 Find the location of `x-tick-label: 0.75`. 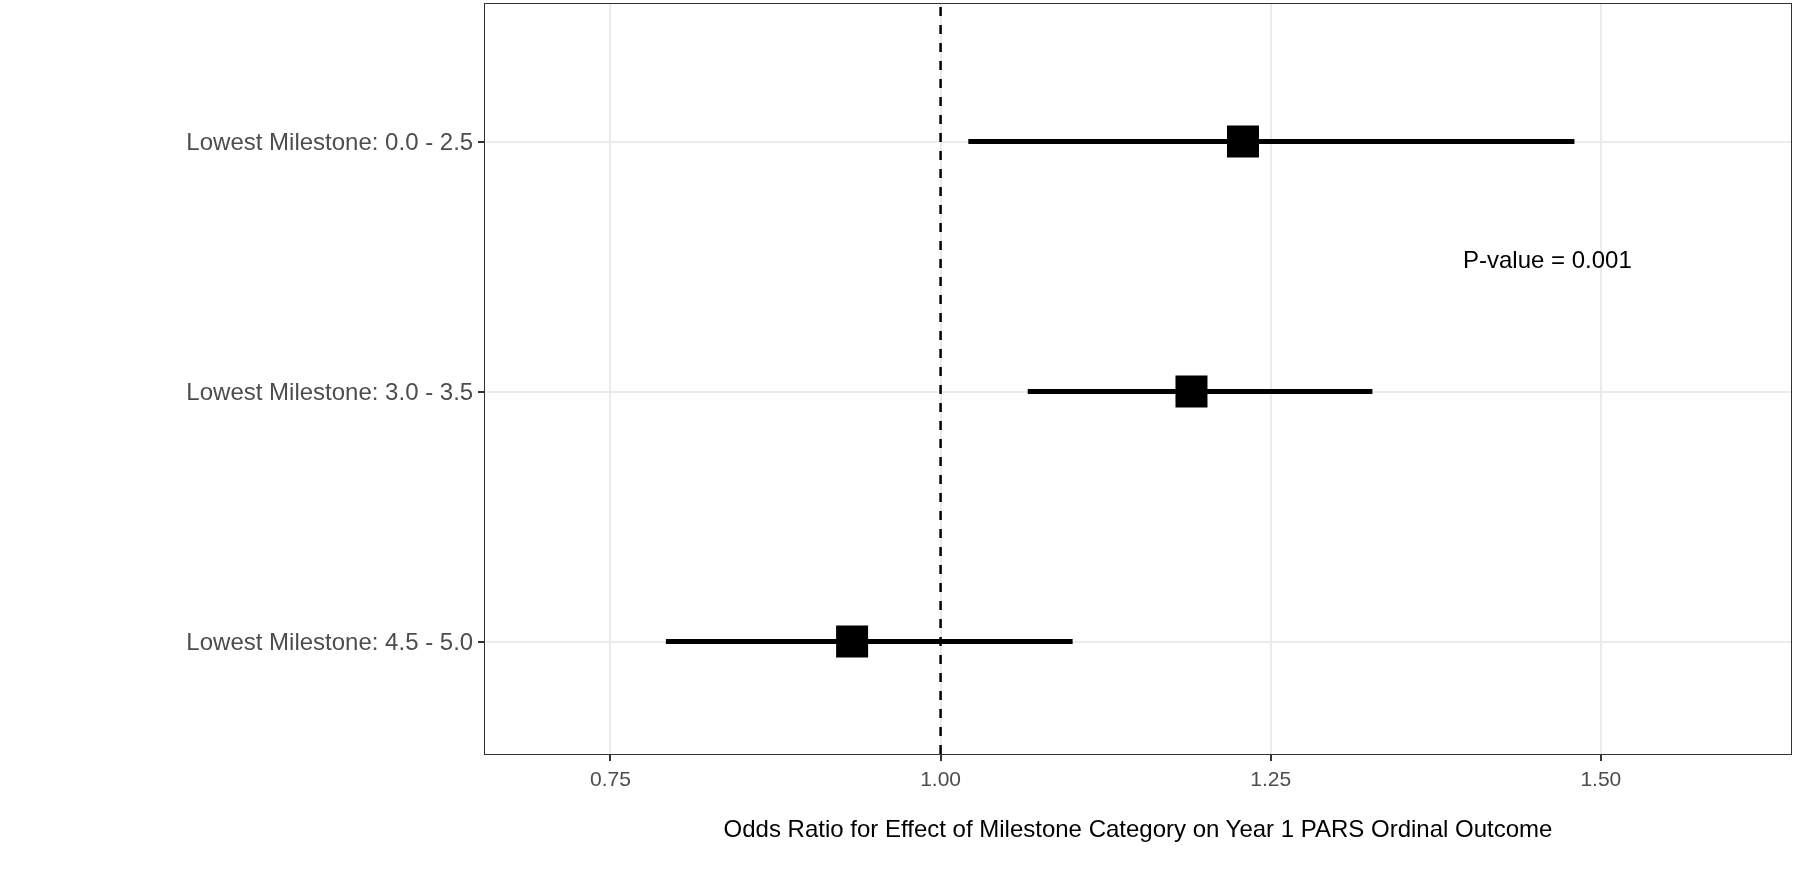

x-tick-label: 0.75 is located at coordinates (610, 779).